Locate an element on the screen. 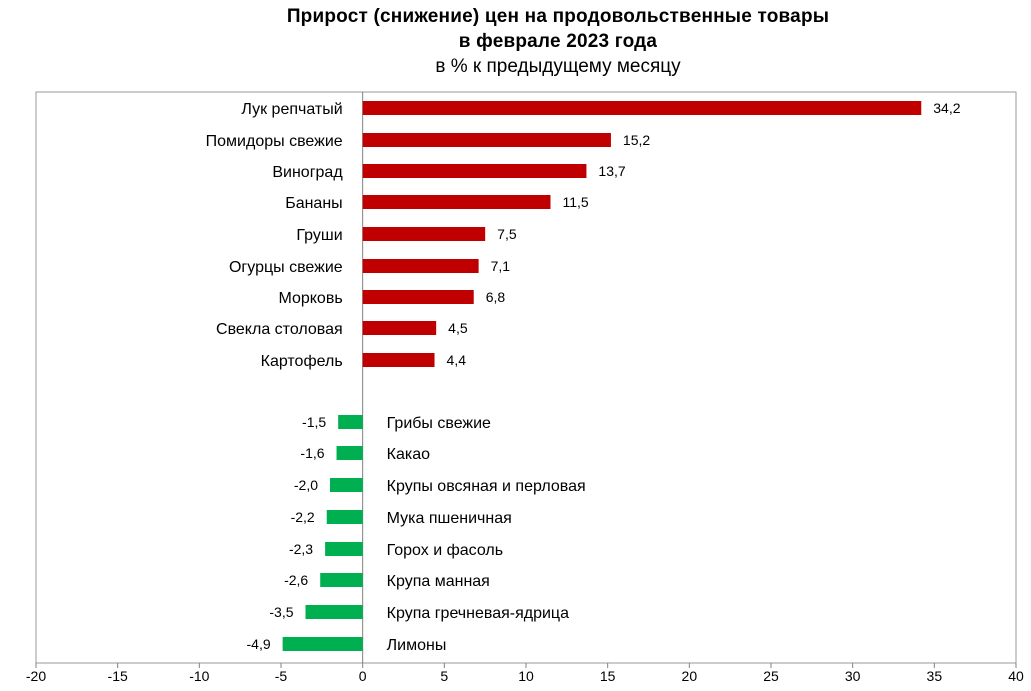  x-tick-label: -15 is located at coordinates (118, 676).